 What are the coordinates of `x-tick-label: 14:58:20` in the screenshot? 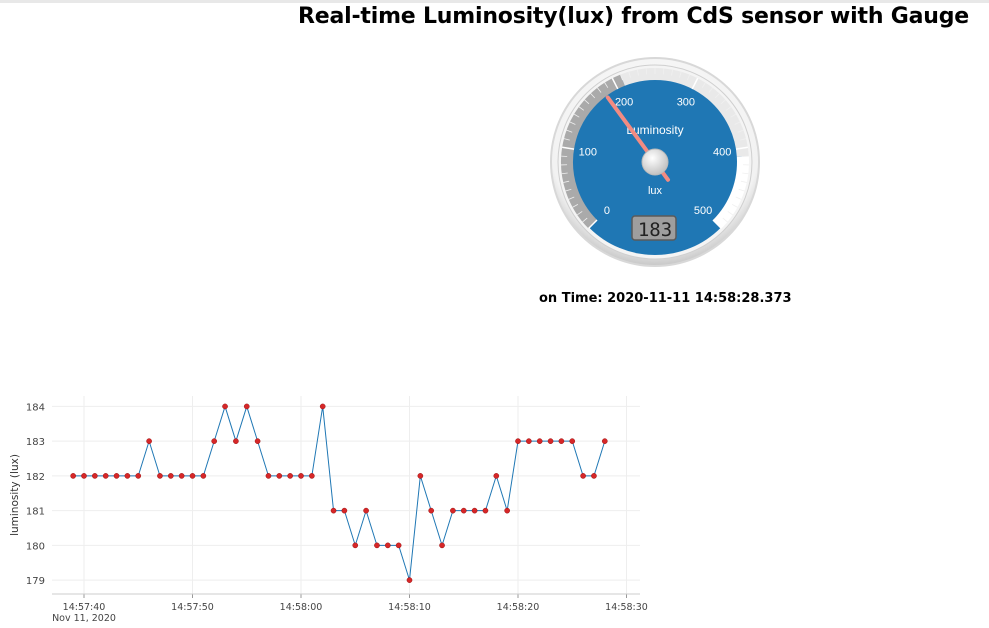 It's located at (518, 607).